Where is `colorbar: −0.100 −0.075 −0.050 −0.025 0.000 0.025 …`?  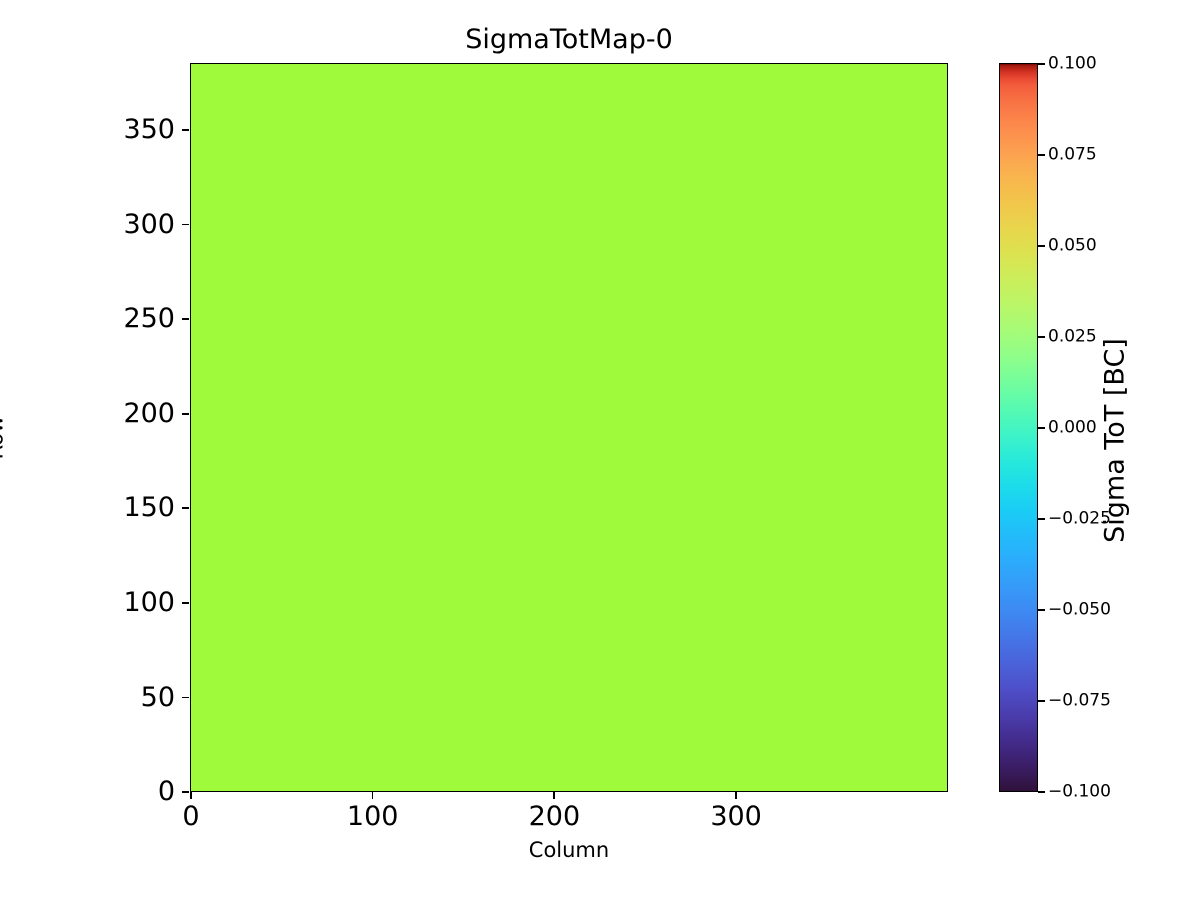 colorbar: −0.100 −0.075 −0.050 −0.025 0.000 0.025 … is located at coordinates (1055, 427).